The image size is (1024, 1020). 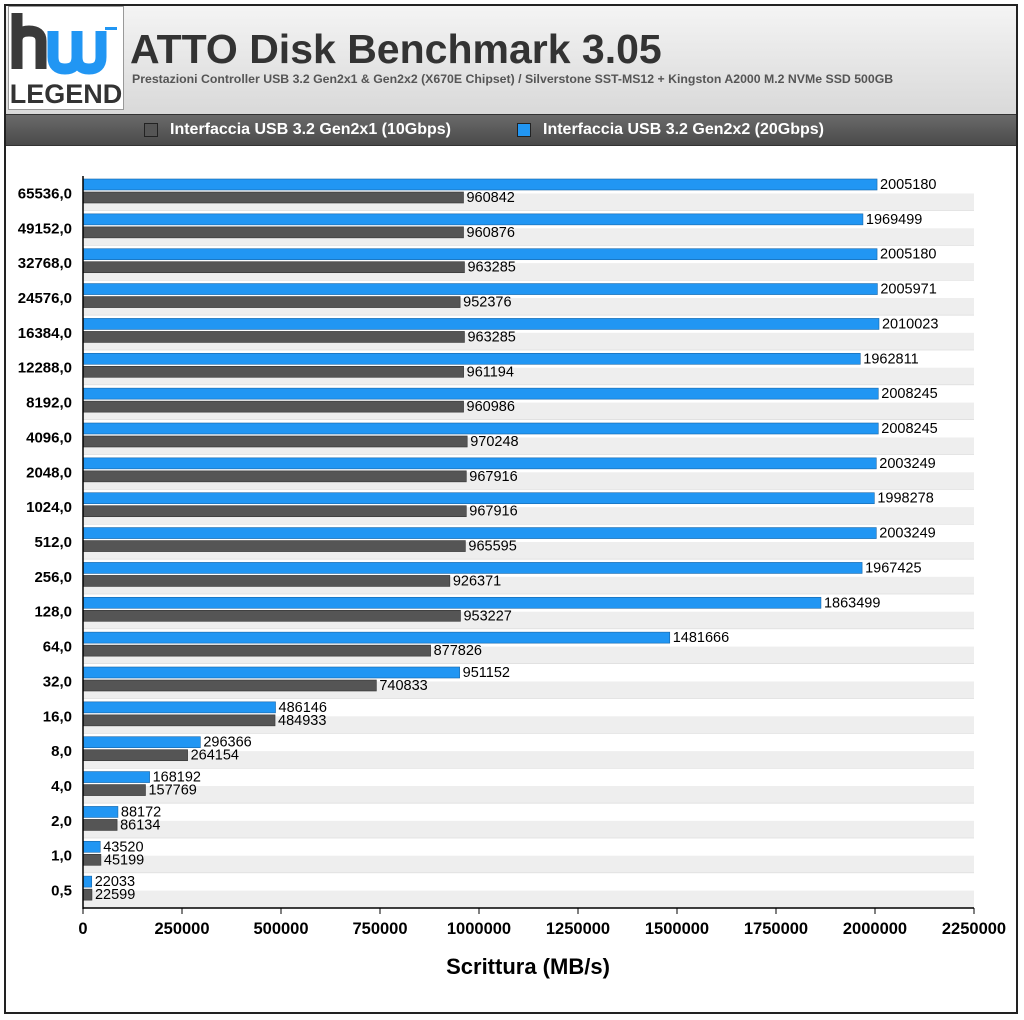 I want to click on y-tick-label: 0,5, so click(x=61, y=891).